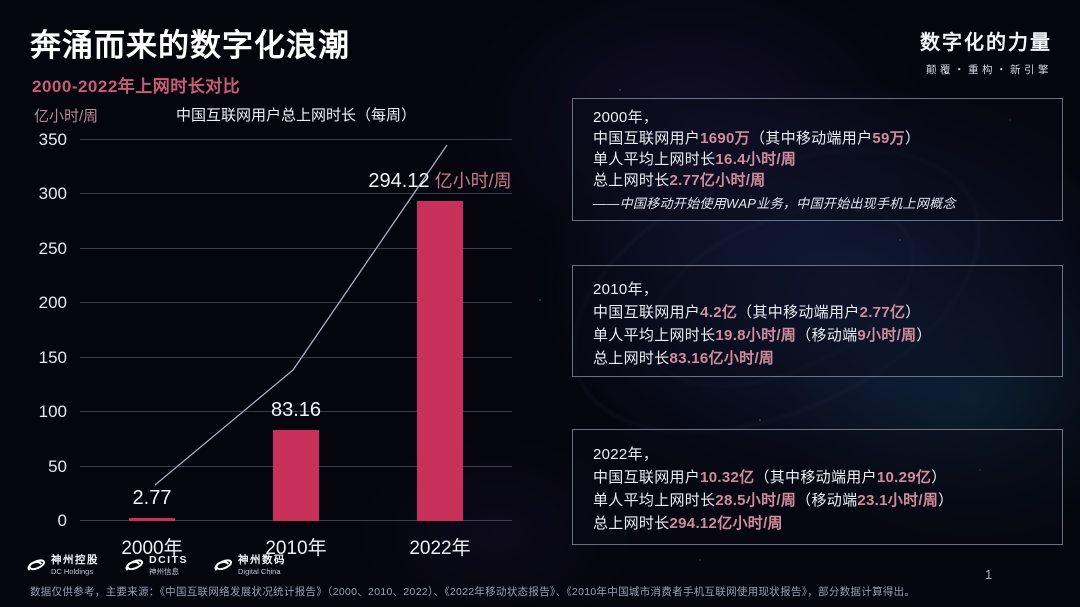 The height and width of the screenshot is (607, 1080). Describe the element at coordinates (719, 312) in the screenshot. I see `stat-value: 4.2亿` at that location.